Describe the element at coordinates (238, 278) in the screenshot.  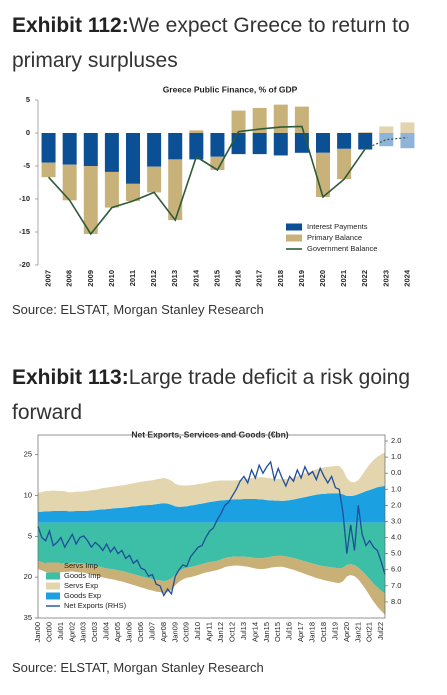
I see `x-tick-label: 2016` at that location.